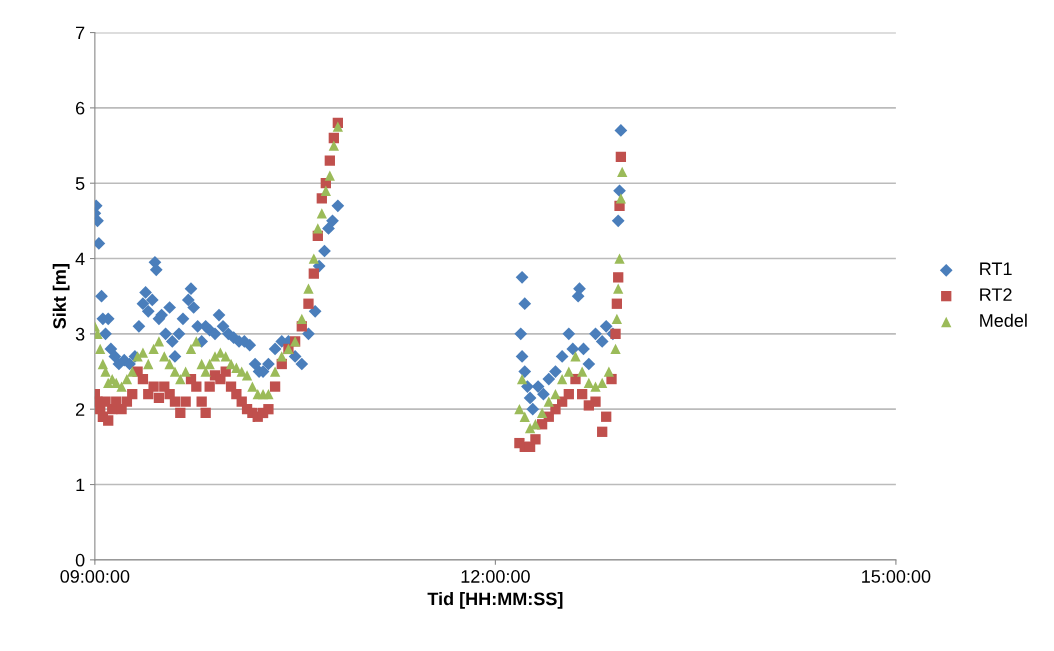 This screenshot has width=1054, height=651. What do you see at coordinates (896, 576) in the screenshot?
I see `x-tick-label: 15:00:00` at bounding box center [896, 576].